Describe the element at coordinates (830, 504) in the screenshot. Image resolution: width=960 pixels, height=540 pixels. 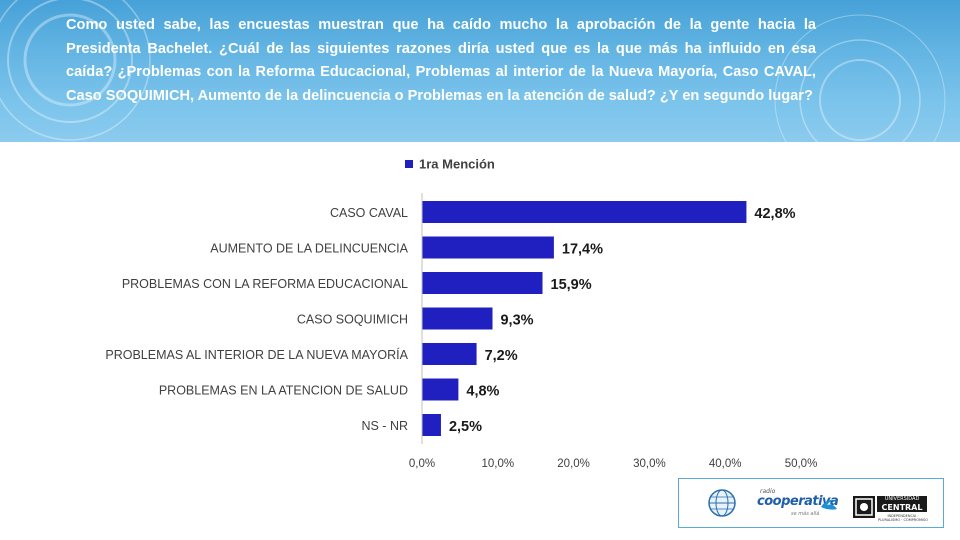
I see `swirl-logo-icon` at that location.